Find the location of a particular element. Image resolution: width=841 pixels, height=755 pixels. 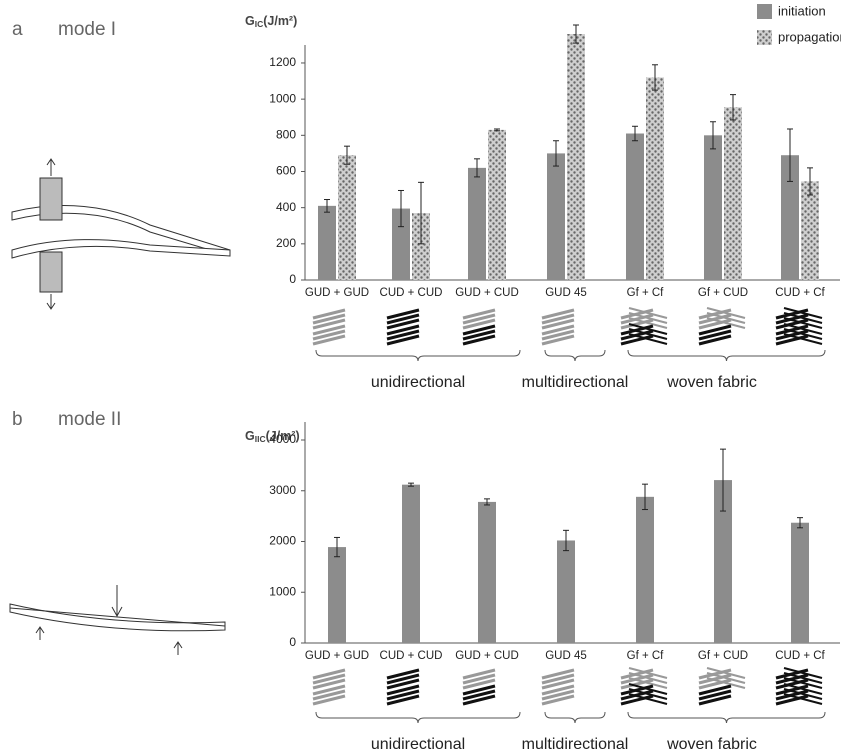

y-axis-label: GIIC(J/m²) is located at coordinates (272, 436).